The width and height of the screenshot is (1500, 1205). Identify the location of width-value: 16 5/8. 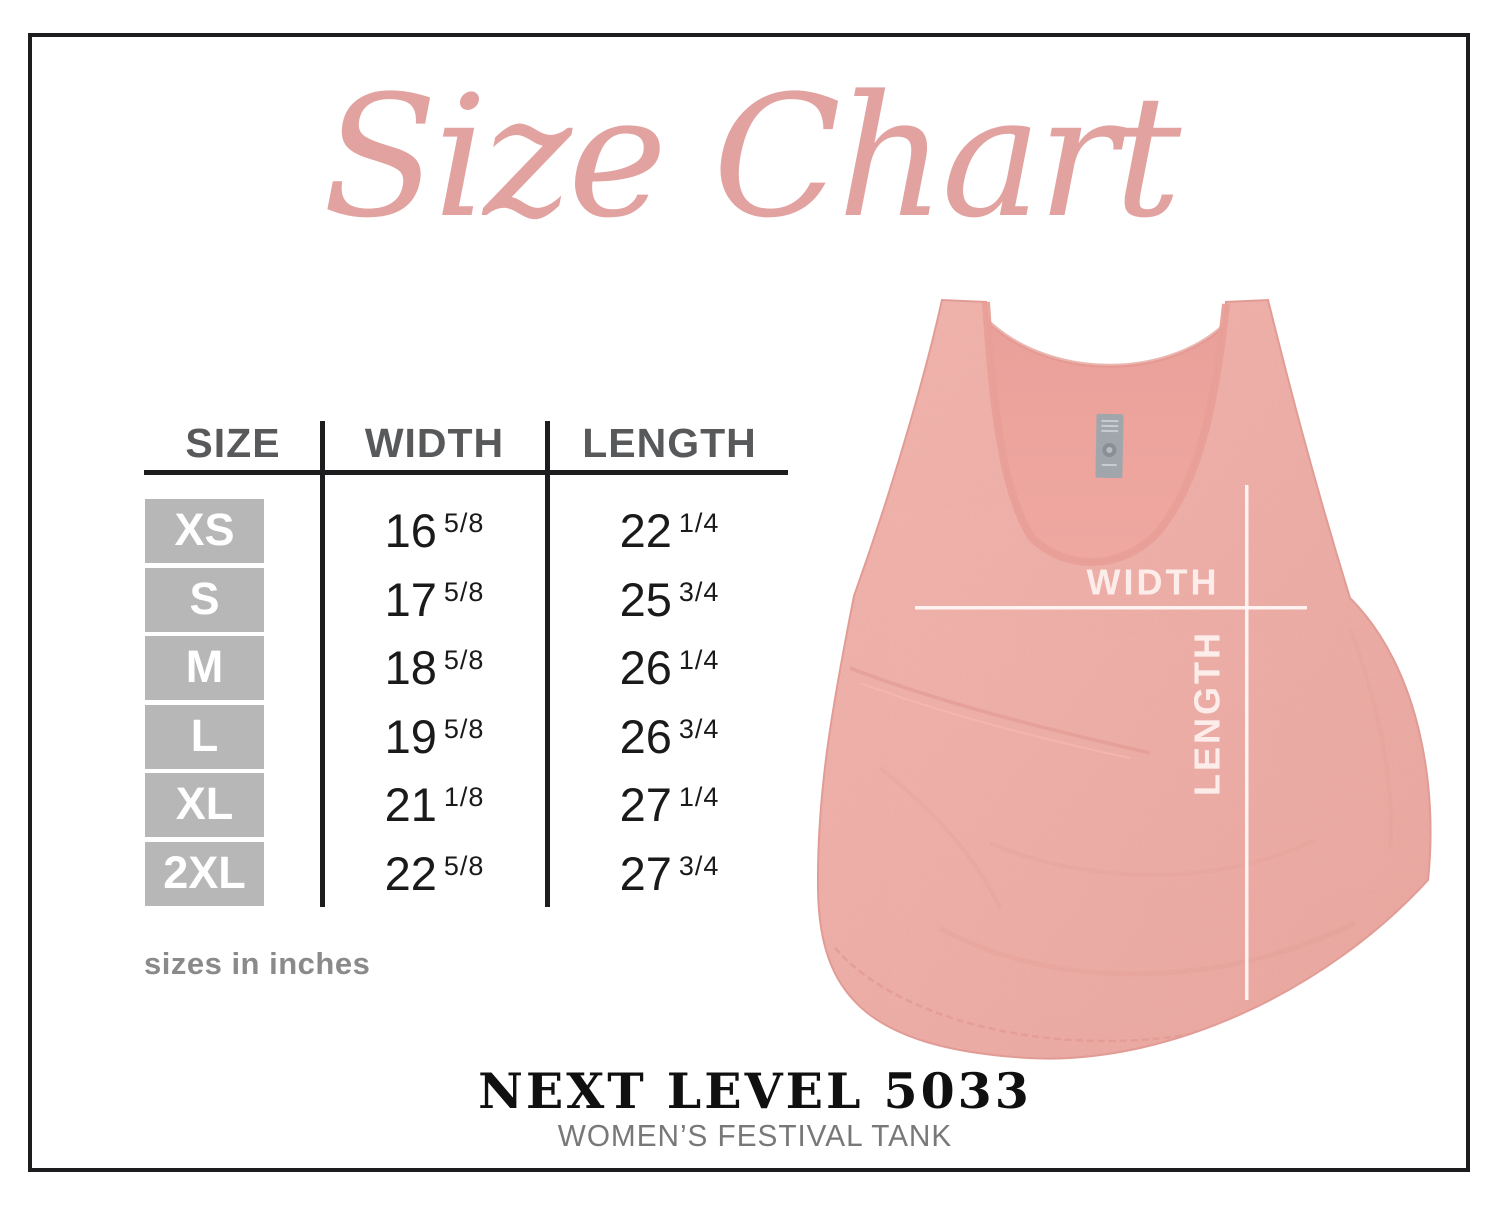
(434, 531).